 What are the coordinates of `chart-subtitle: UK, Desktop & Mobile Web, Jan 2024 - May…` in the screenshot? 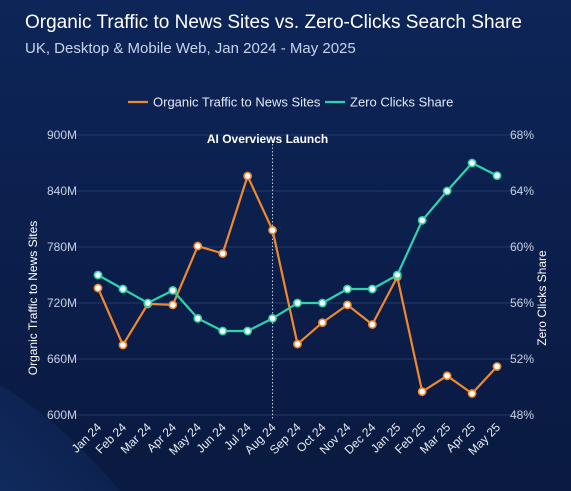 It's located at (190, 48).